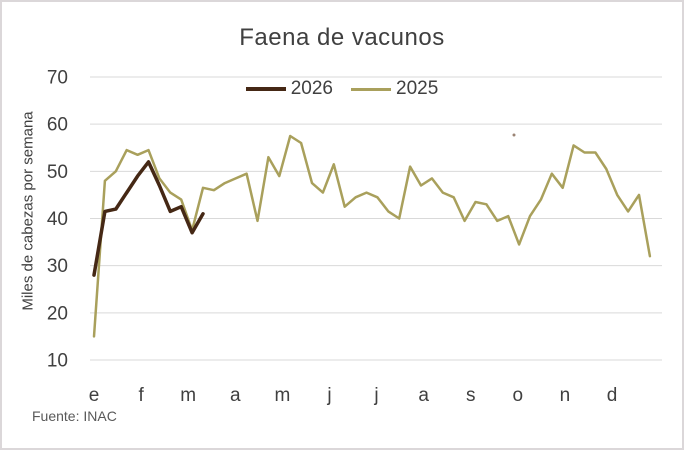 The image size is (684, 452). What do you see at coordinates (282, 395) in the screenshot?
I see `x-month-label-5: m` at bounding box center [282, 395].